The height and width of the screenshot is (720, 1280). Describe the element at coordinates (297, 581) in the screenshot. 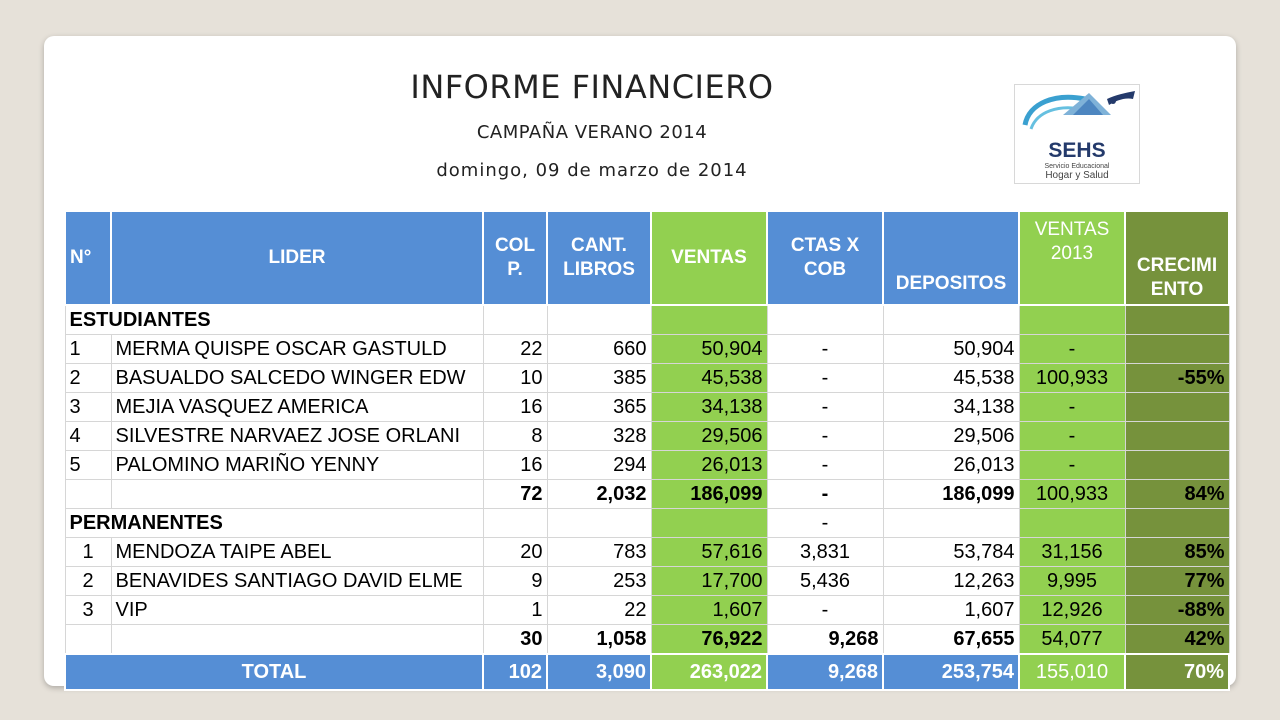

I see `cell-lider: BENAVIDES SANTIAGO DAVID ELME` at that location.